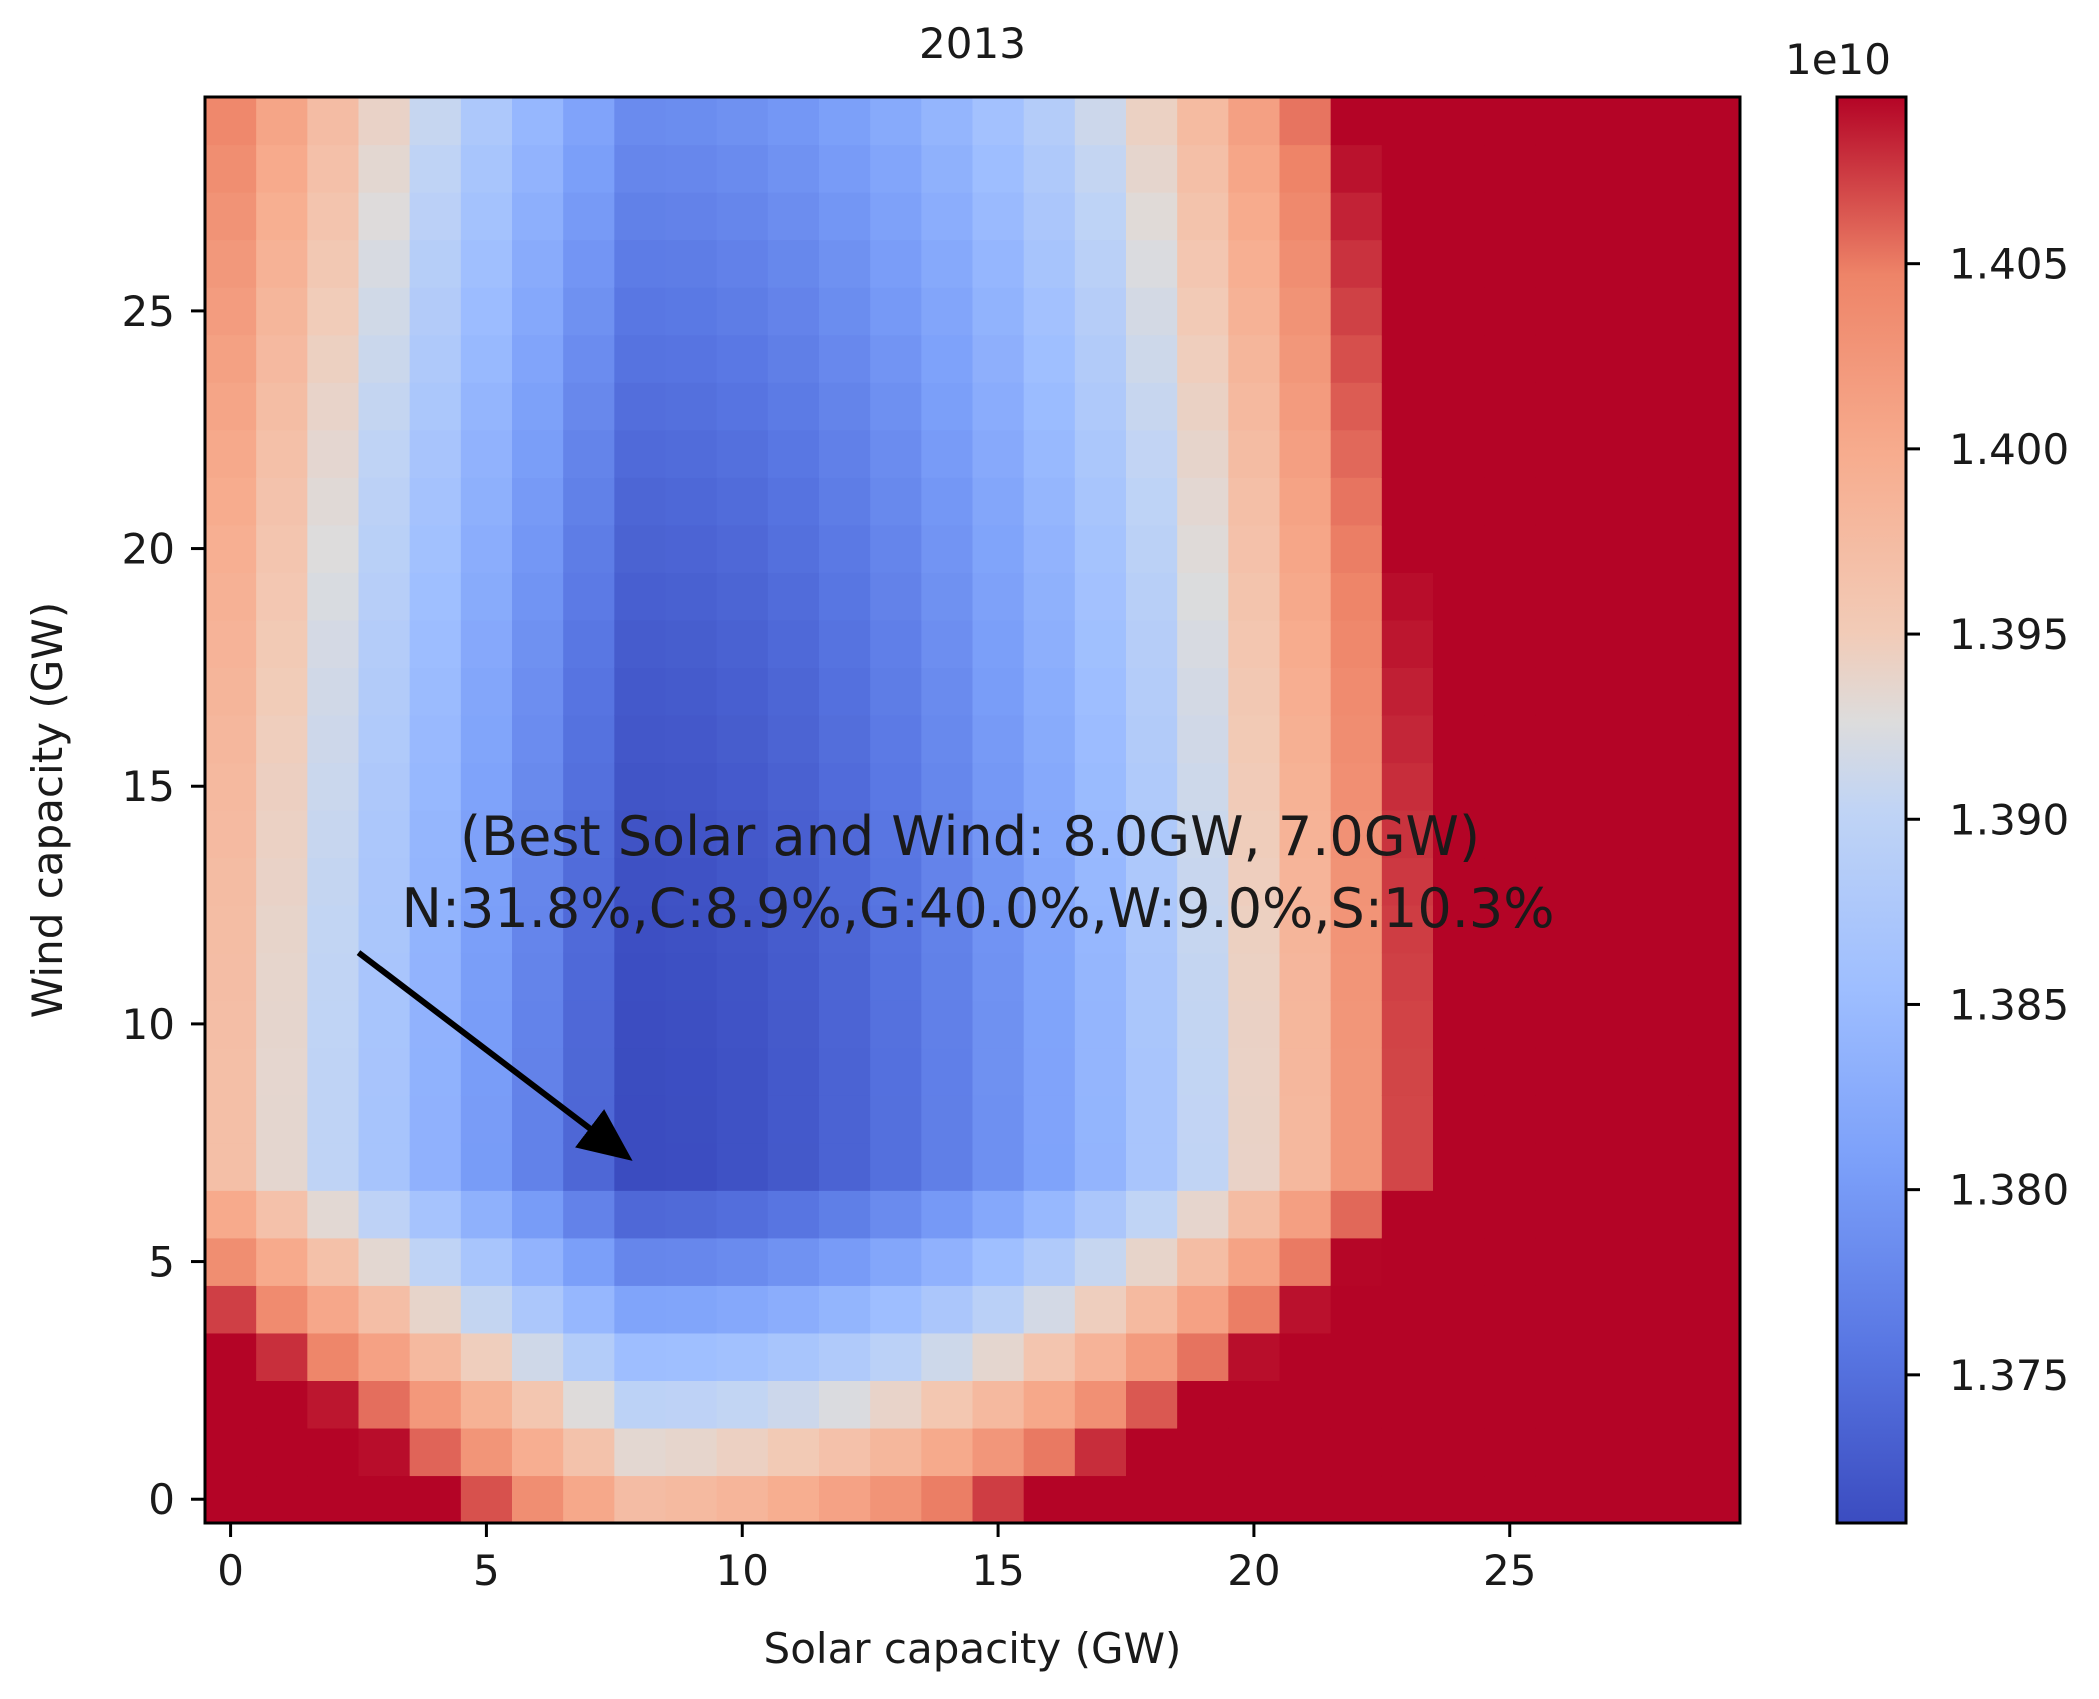 The width and height of the screenshot is (2099, 1699). What do you see at coordinates (2009, 1375) in the screenshot?
I see `colorbar-tick-label: 1.375` at bounding box center [2009, 1375].